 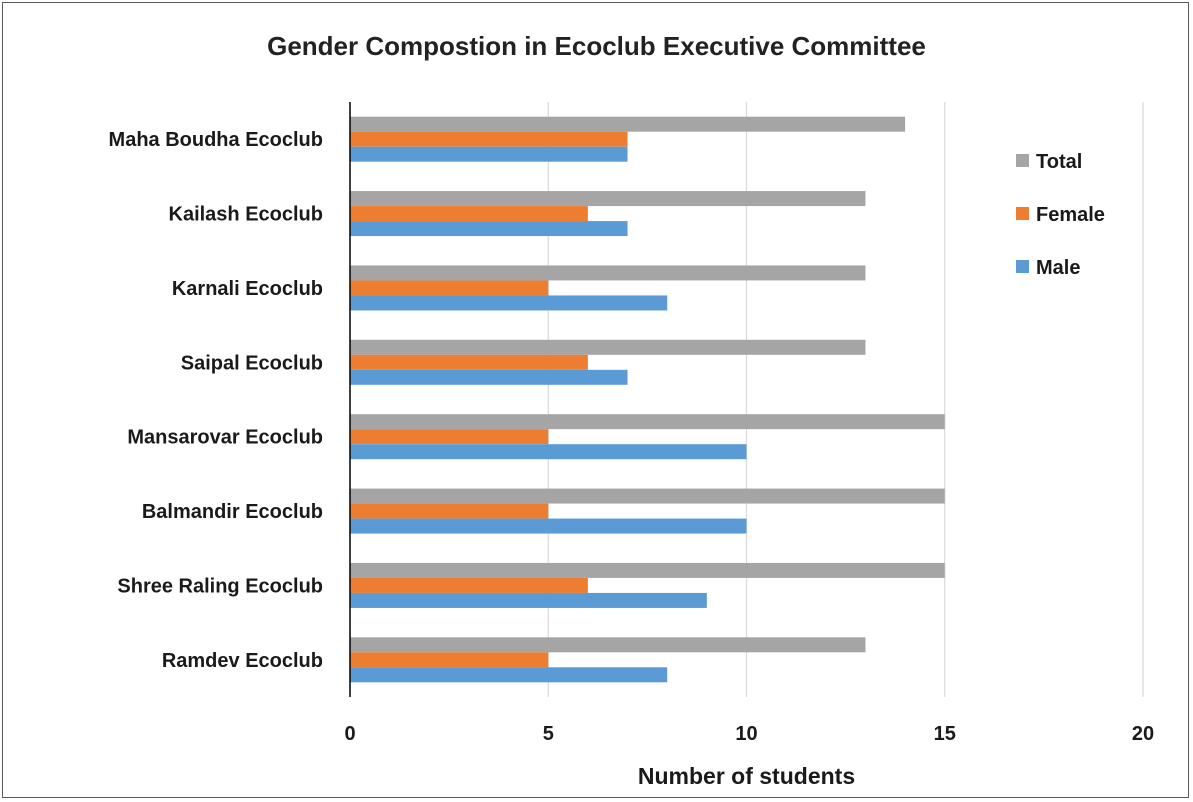 I want to click on category-label-2: Karnali Ecoclub, so click(x=247, y=289).